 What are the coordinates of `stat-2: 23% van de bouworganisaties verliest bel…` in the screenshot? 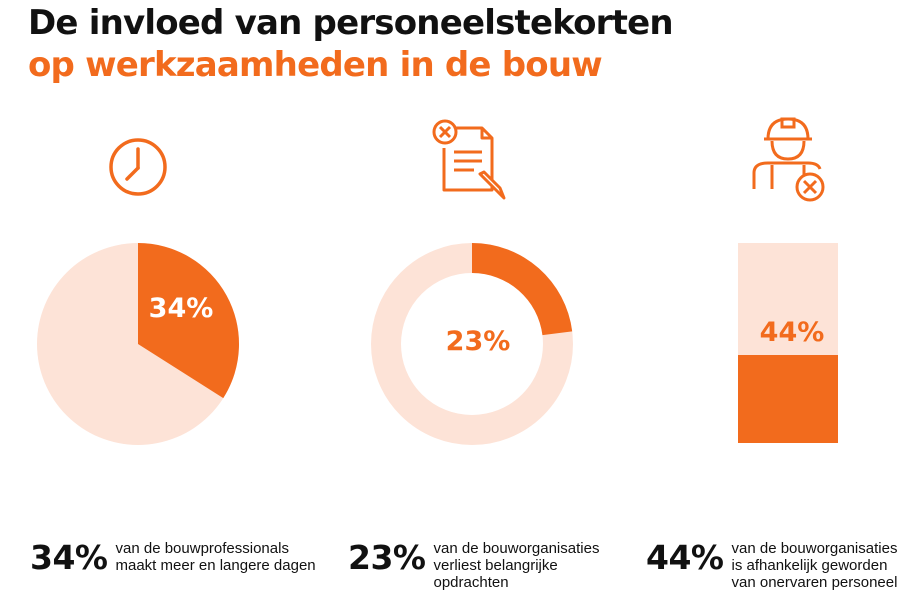 It's located at (474, 565).